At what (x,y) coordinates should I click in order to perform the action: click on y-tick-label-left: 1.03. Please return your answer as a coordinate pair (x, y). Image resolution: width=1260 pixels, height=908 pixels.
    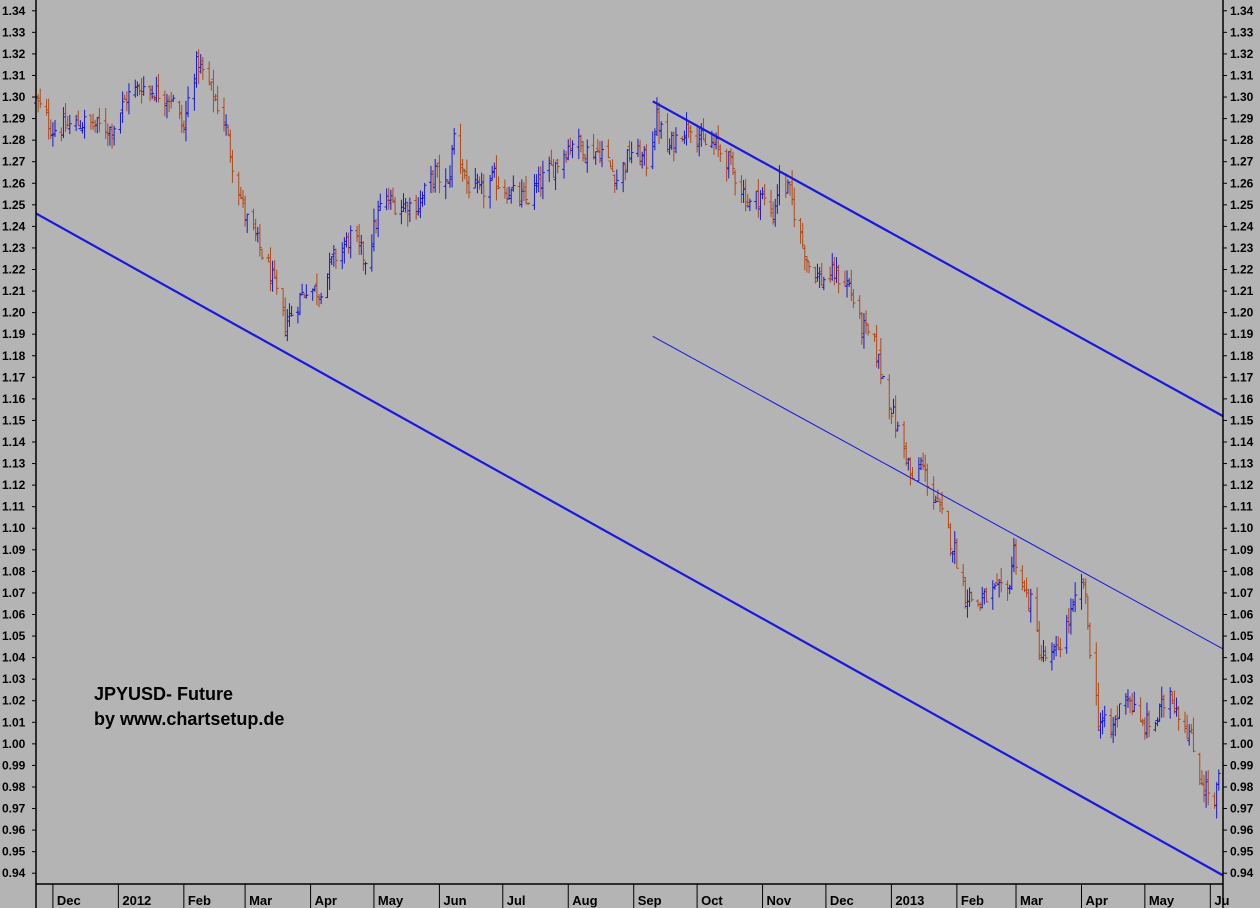
    Looking at the image, I should click on (14, 679).